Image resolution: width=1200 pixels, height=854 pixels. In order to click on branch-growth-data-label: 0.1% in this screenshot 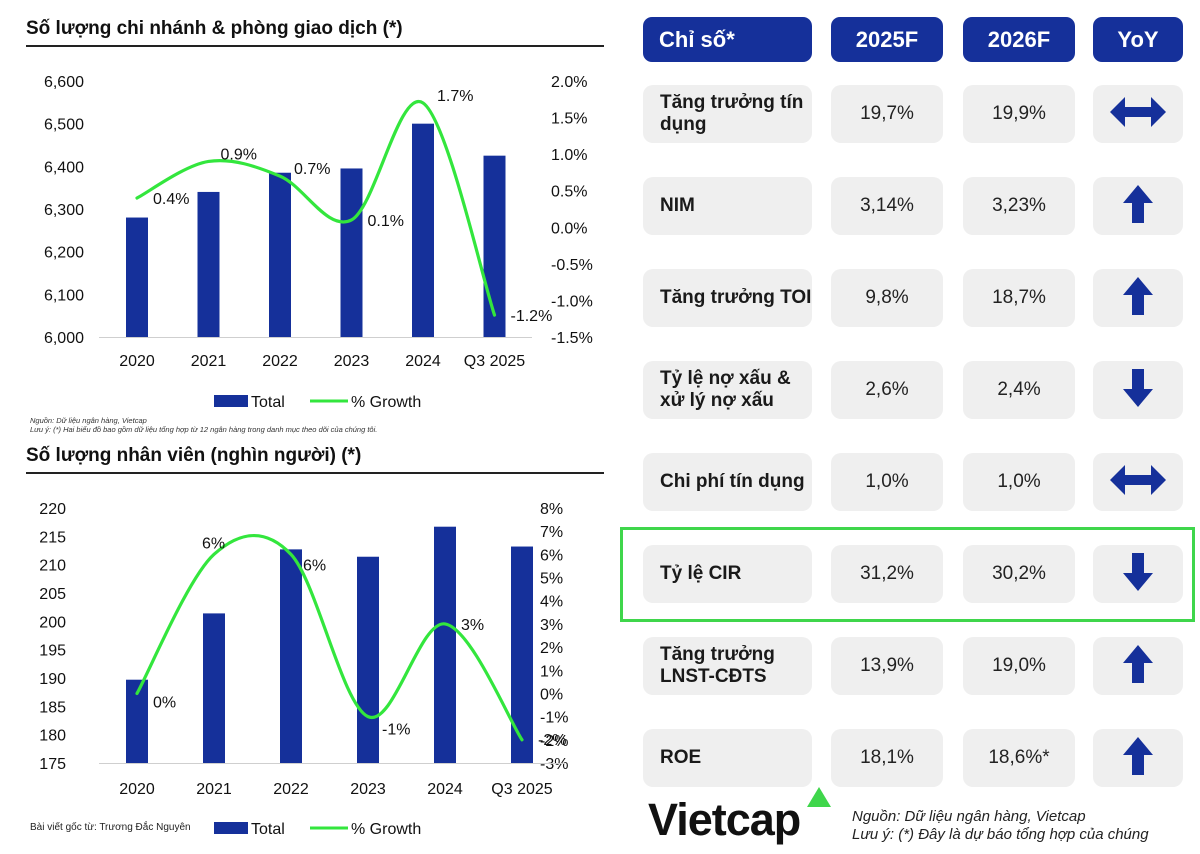, I will do `click(386, 221)`.